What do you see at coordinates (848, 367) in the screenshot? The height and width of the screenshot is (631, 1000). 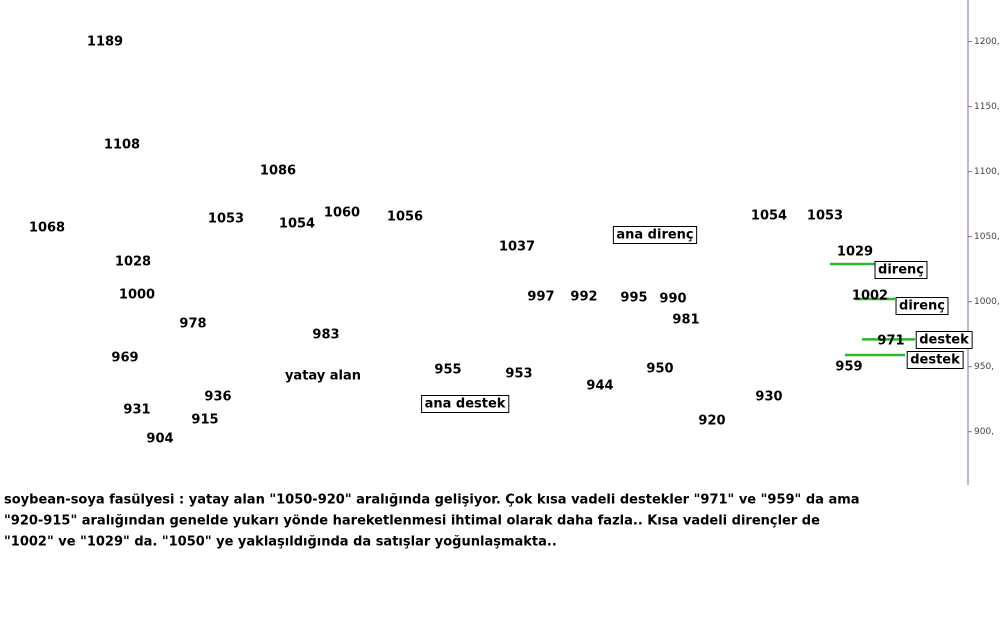 I see `price-annotation: 959` at bounding box center [848, 367].